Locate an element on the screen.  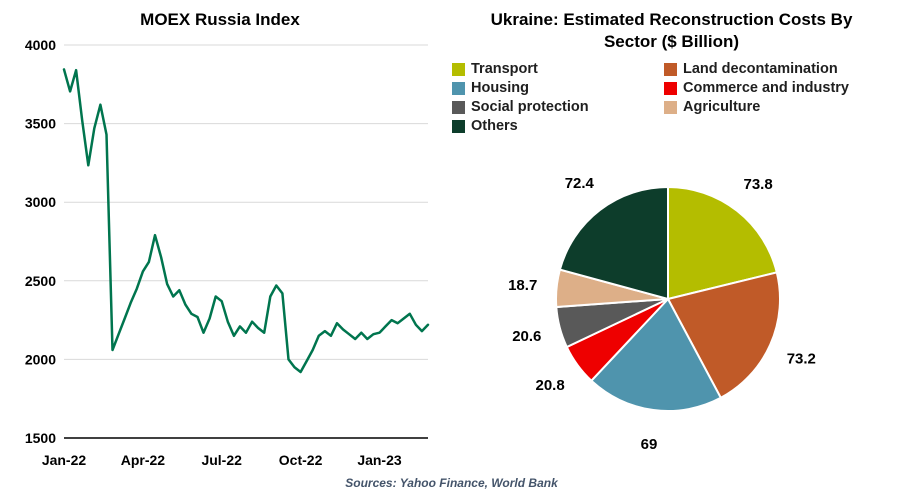
y-tick-label: 3000 is located at coordinates (40, 202).